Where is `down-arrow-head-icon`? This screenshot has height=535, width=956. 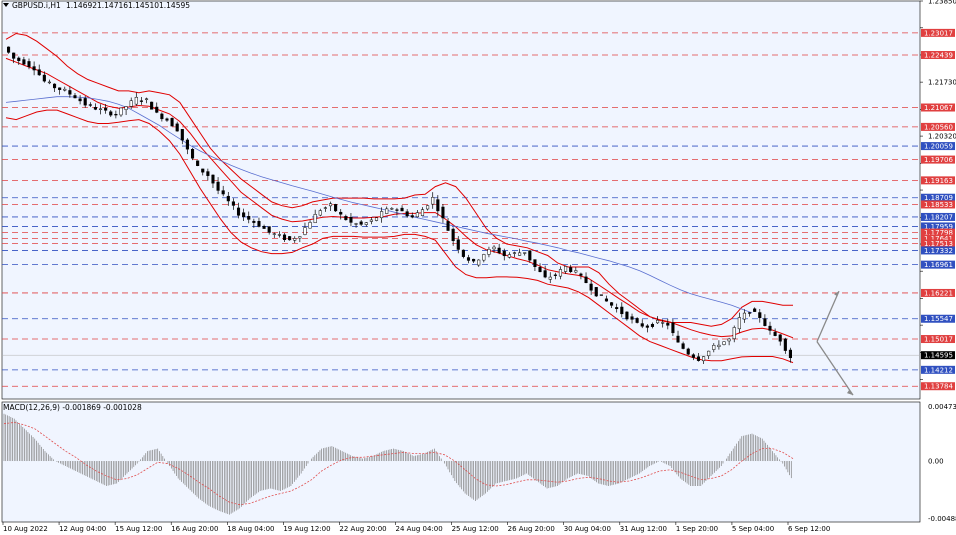 down-arrow-head-icon is located at coordinates (850, 393).